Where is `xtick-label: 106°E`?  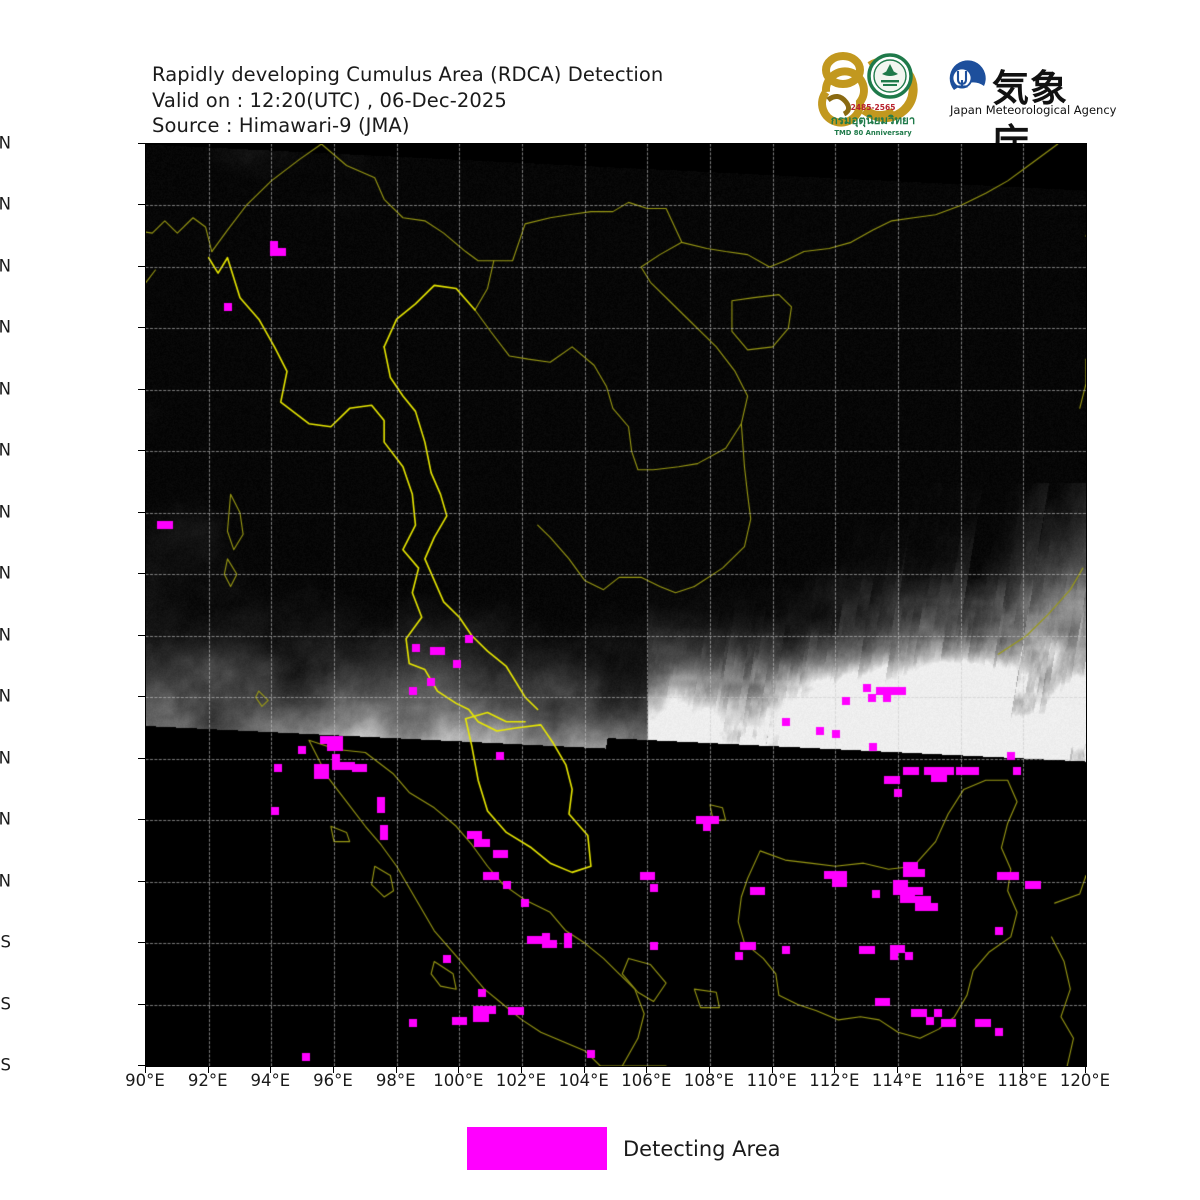
xtick-label: 106°E is located at coordinates (646, 1080).